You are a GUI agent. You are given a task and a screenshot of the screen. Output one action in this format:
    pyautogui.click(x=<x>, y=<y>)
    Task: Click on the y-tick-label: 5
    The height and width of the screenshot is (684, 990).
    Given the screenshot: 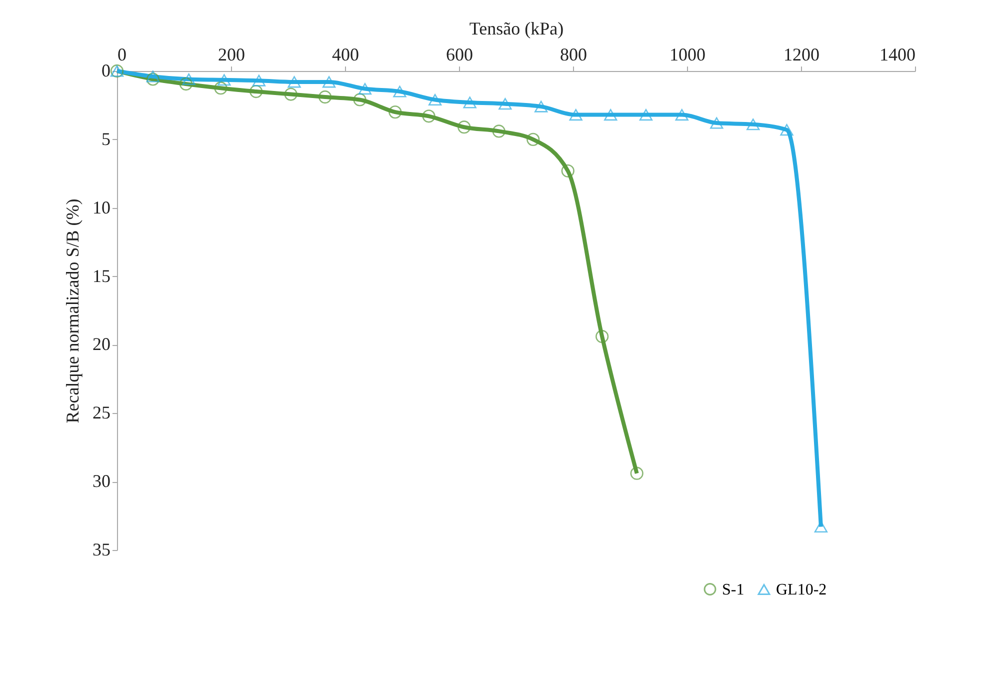 What is the action you would take?
    pyautogui.click(x=106, y=138)
    